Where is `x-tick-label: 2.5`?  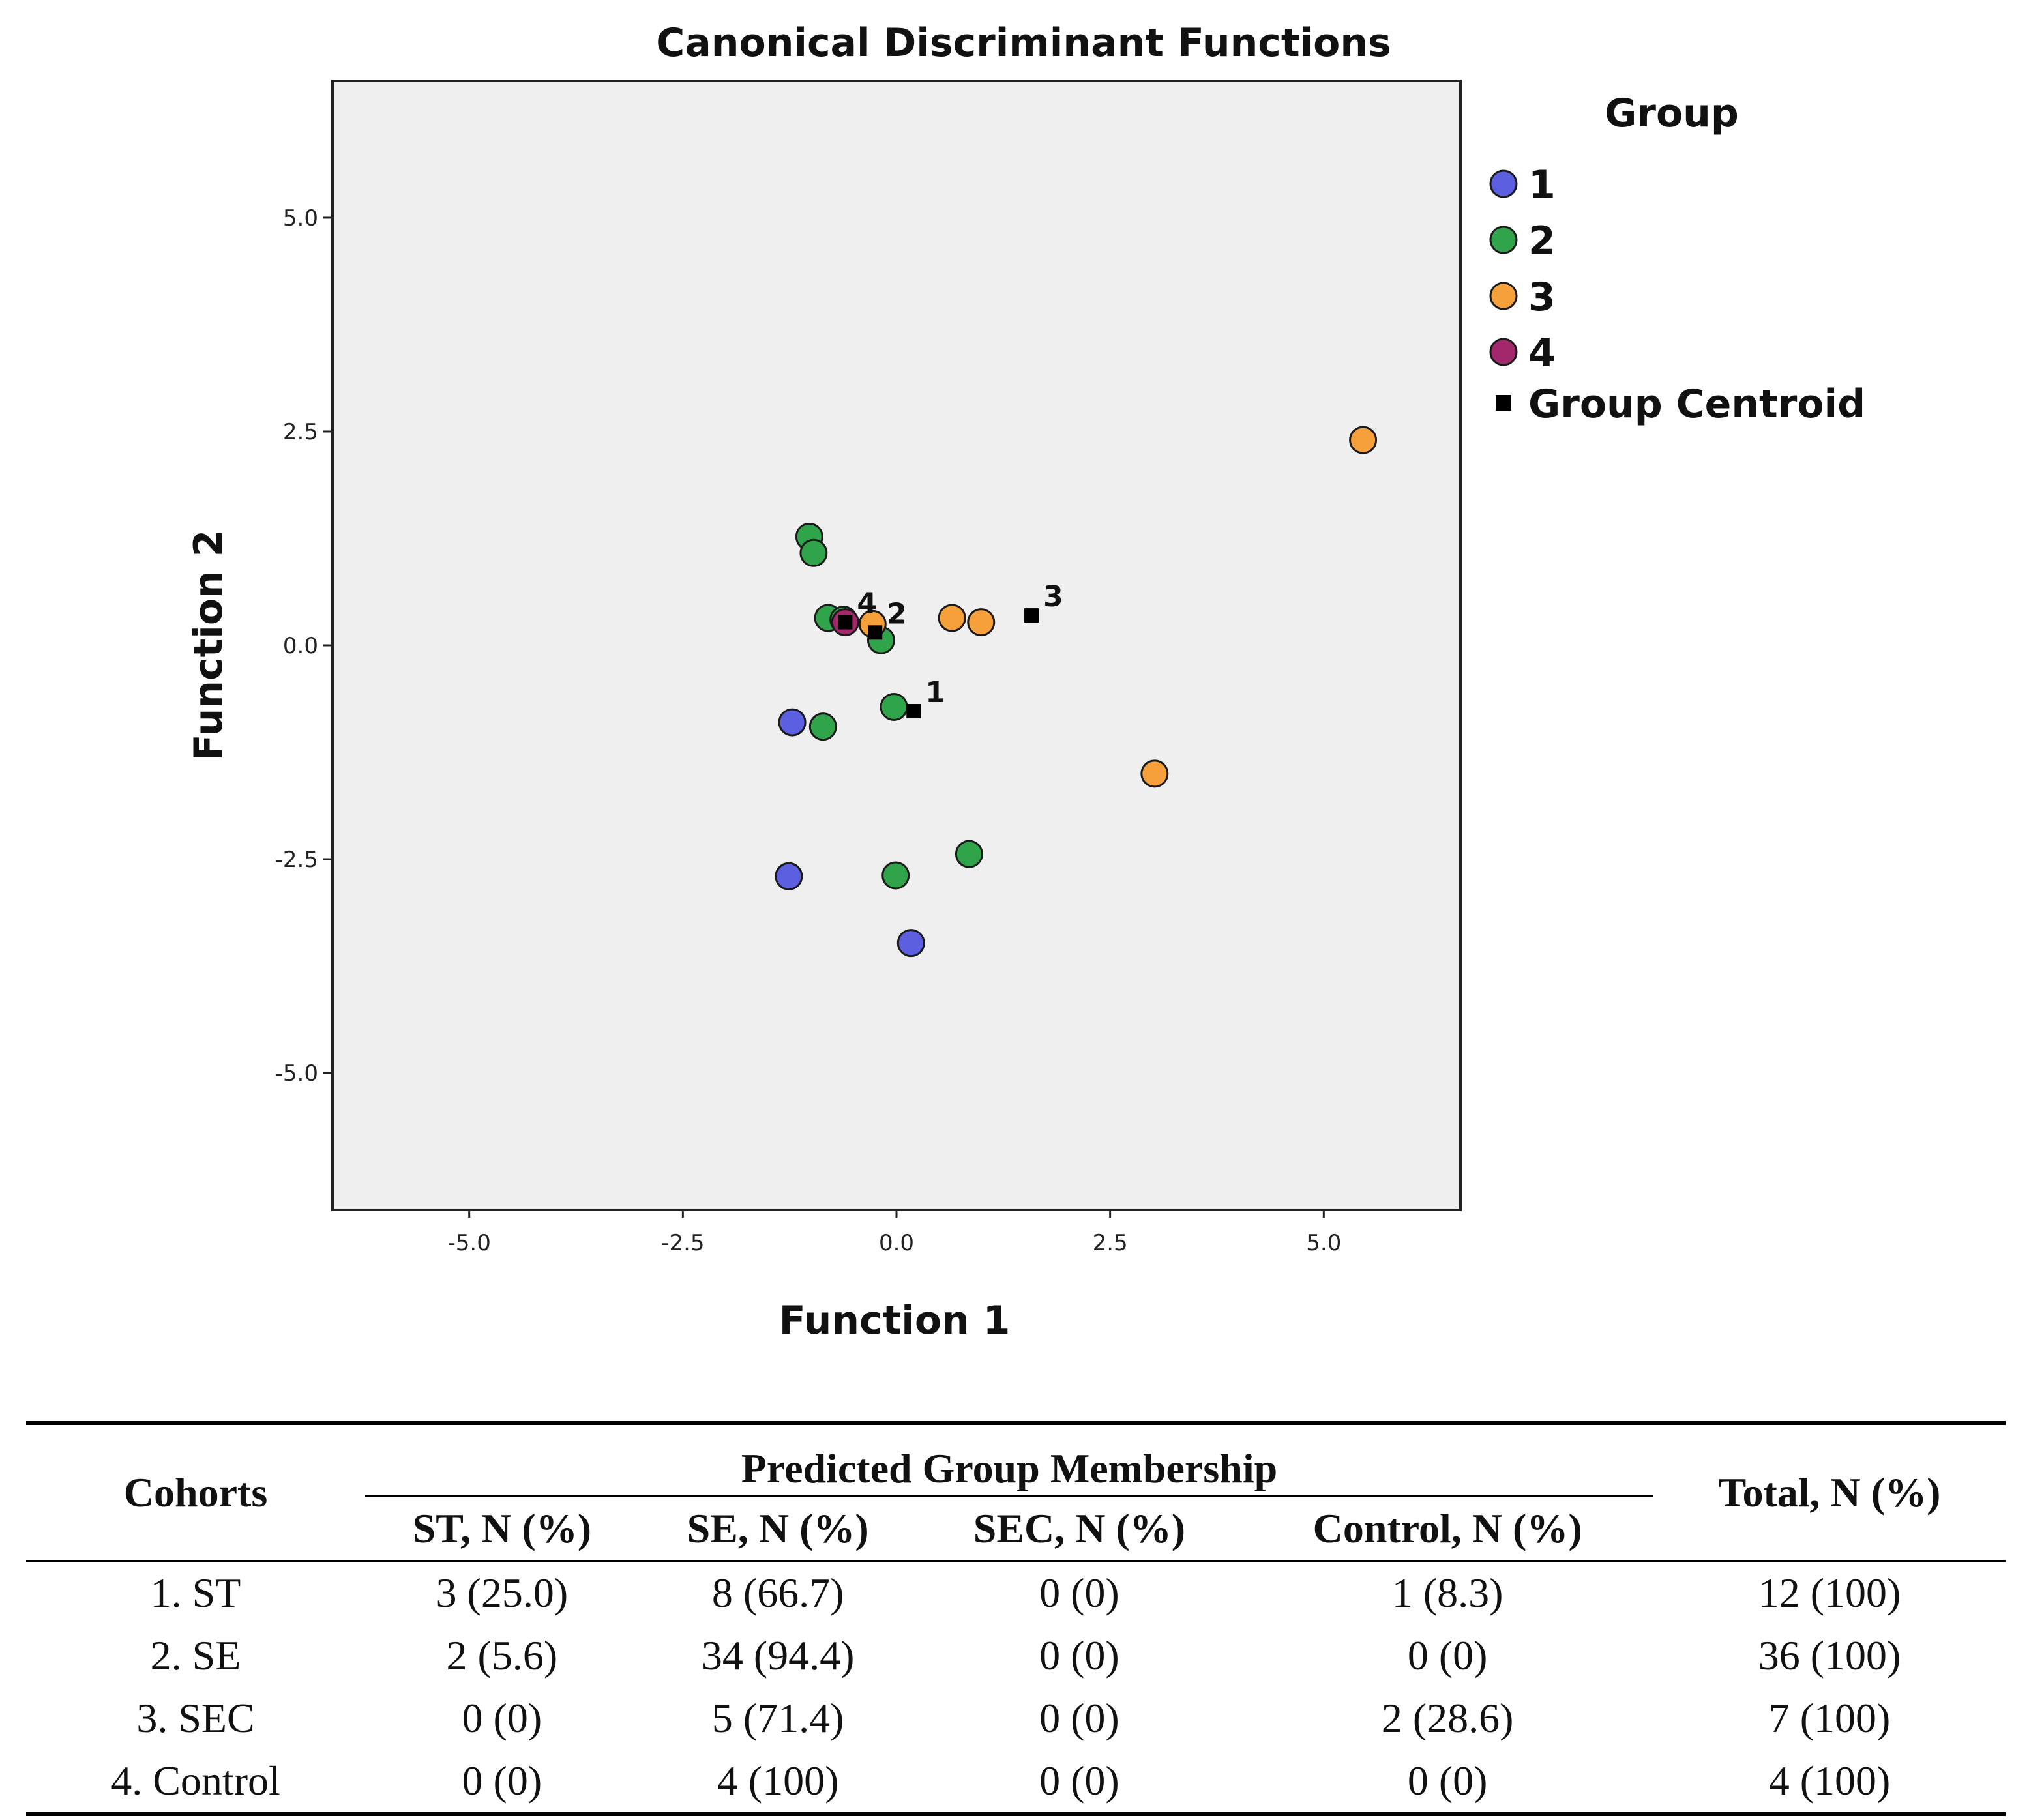
x-tick-label: 2.5 is located at coordinates (1110, 1243).